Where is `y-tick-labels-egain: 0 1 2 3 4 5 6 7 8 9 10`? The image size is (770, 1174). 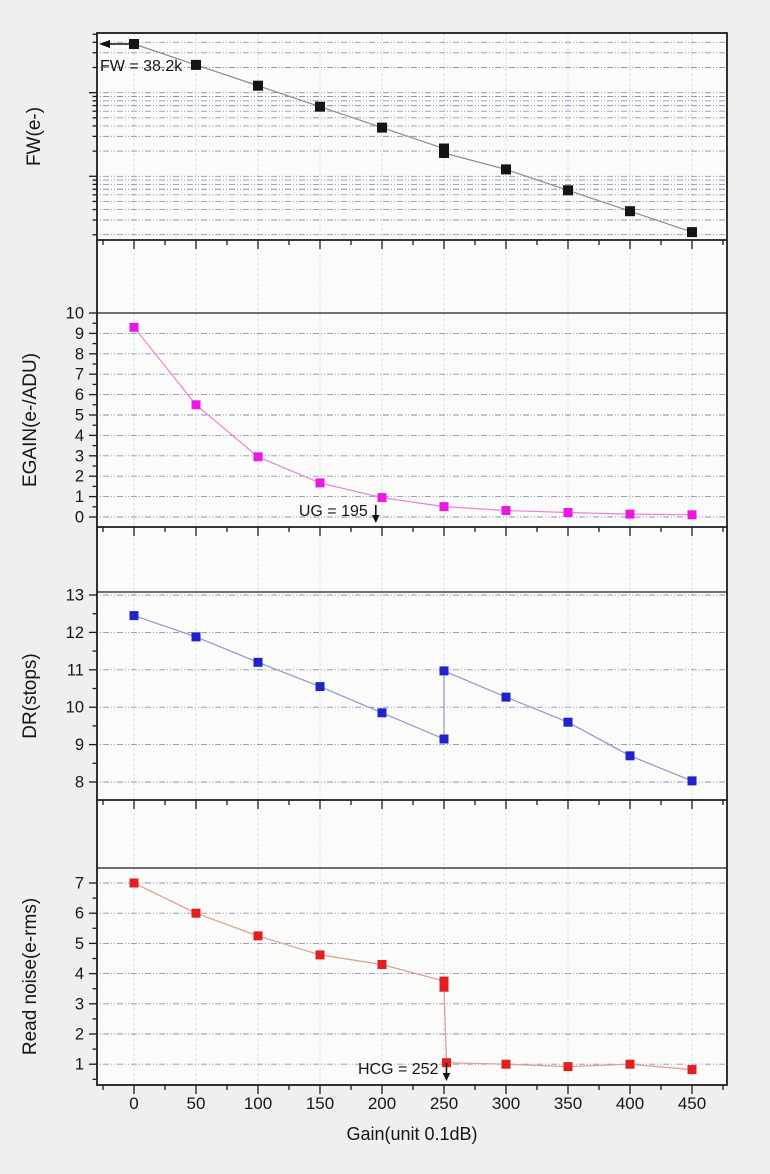 y-tick-labels-egain: 0 1 2 3 4 5 6 7 8 9 10 is located at coordinates (75, 416).